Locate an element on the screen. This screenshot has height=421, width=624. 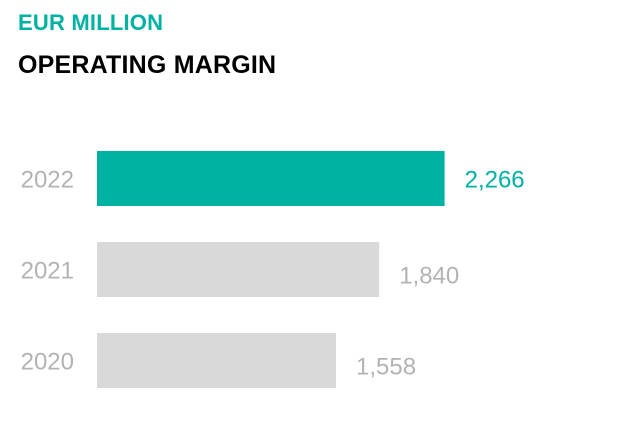
category-label-2022: 2022 is located at coordinates (47, 180).